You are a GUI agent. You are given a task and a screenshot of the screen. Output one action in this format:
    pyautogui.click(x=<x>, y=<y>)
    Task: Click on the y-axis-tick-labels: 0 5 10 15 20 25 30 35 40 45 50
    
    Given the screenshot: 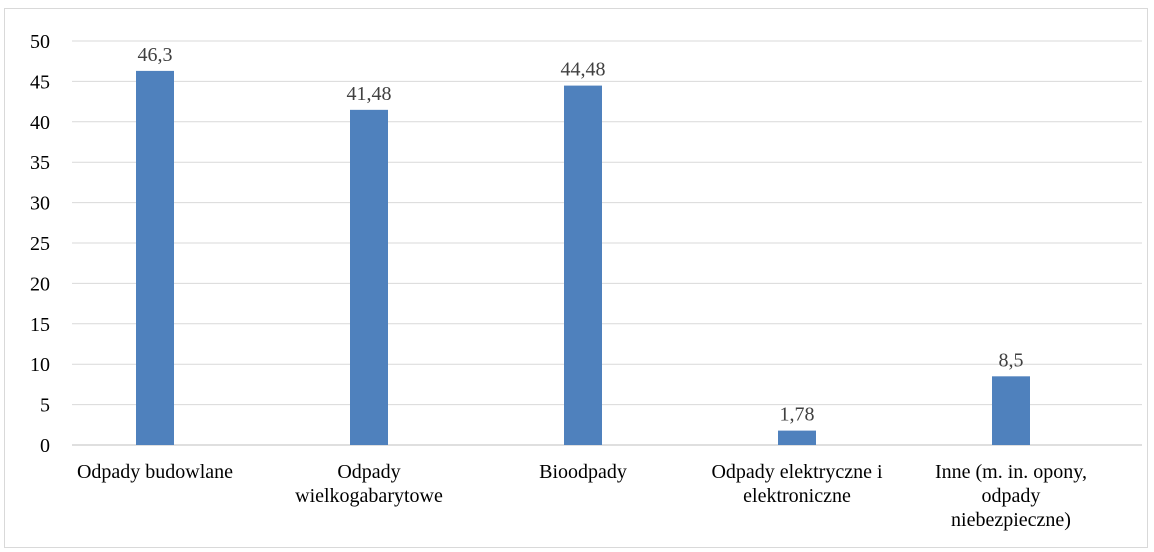 What is the action you would take?
    pyautogui.click(x=40, y=244)
    